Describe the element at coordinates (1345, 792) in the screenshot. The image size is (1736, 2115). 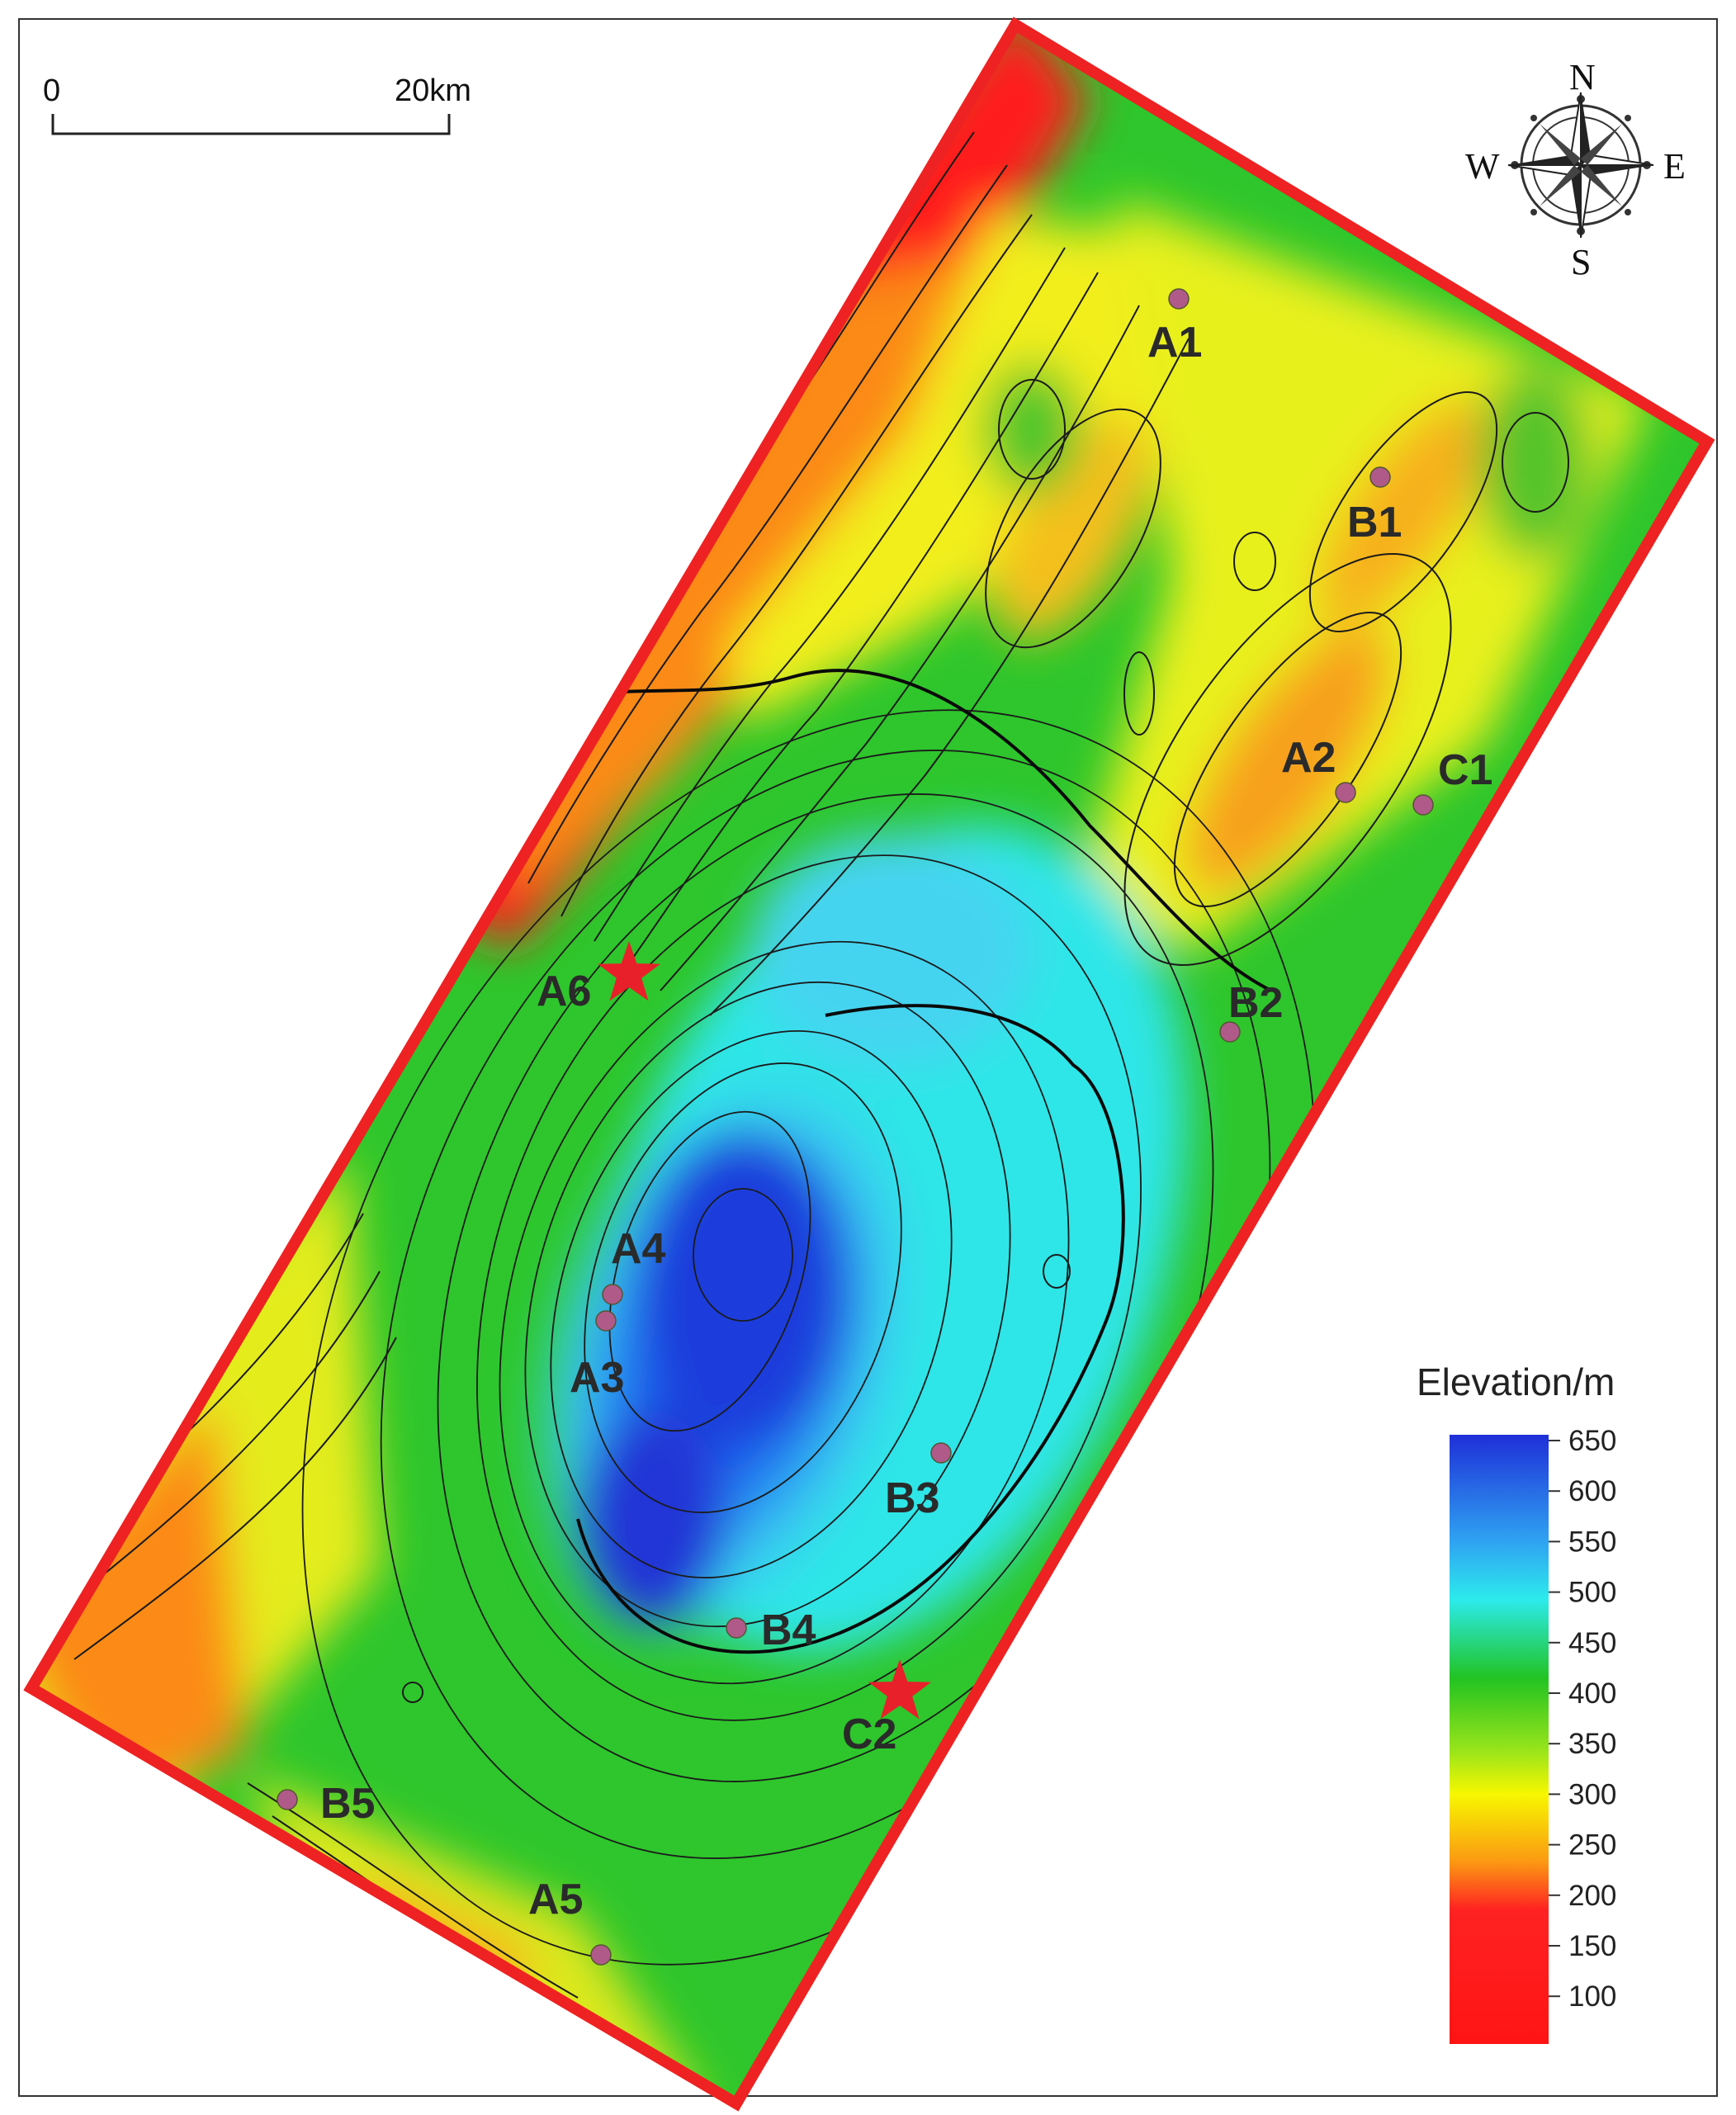
I see `well-a2-marker` at that location.